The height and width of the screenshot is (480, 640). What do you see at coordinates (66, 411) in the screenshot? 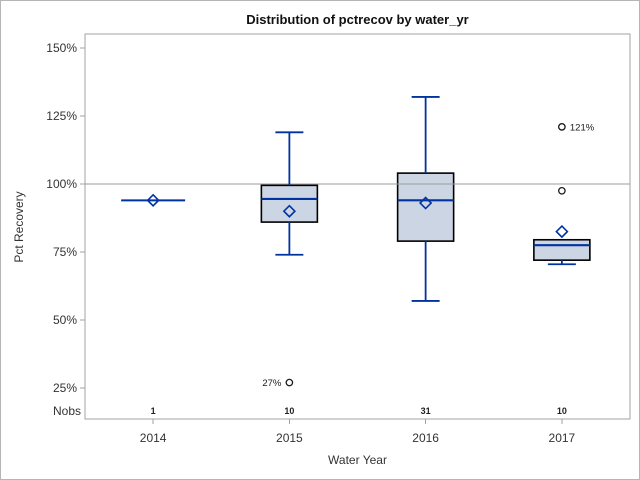
I see `nobs-row-header: Nobs` at bounding box center [66, 411].